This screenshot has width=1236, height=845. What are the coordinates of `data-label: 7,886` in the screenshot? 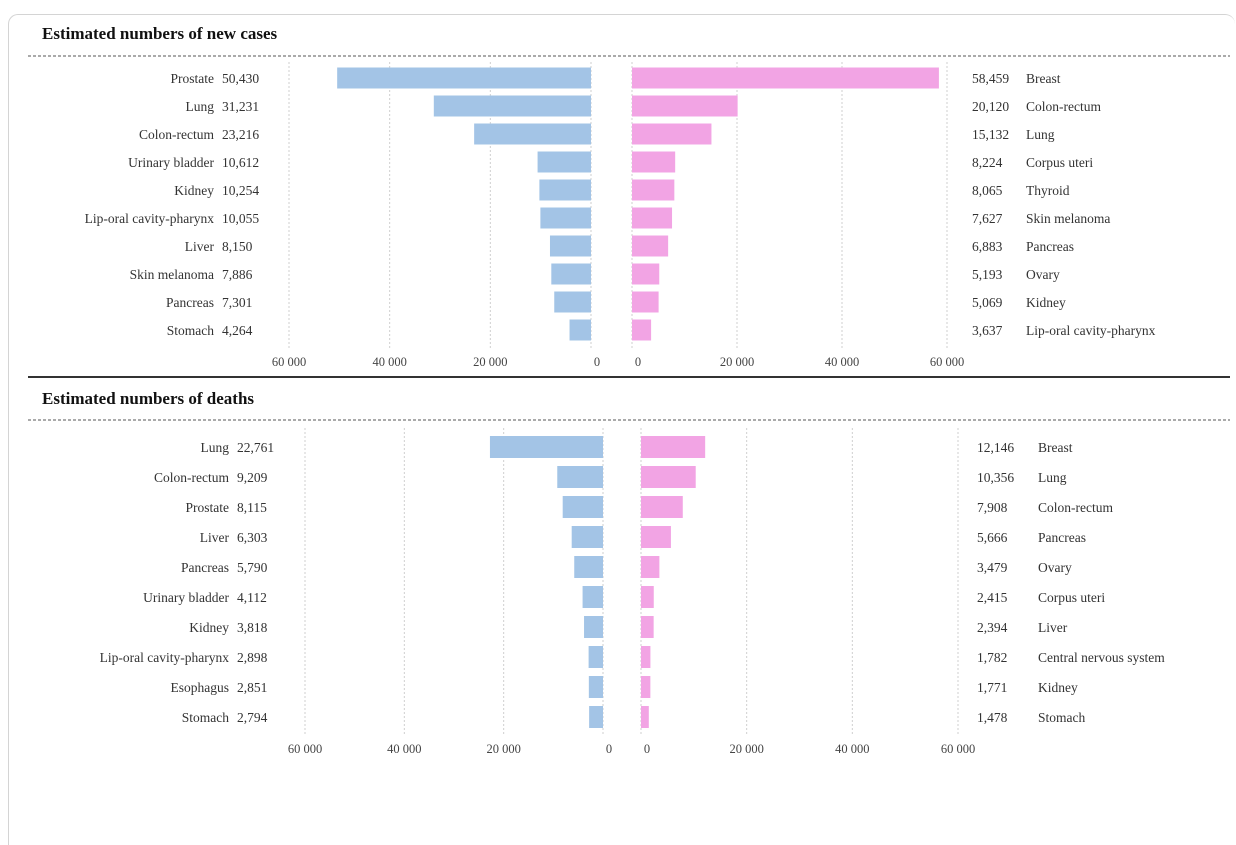 It's located at (237, 274).